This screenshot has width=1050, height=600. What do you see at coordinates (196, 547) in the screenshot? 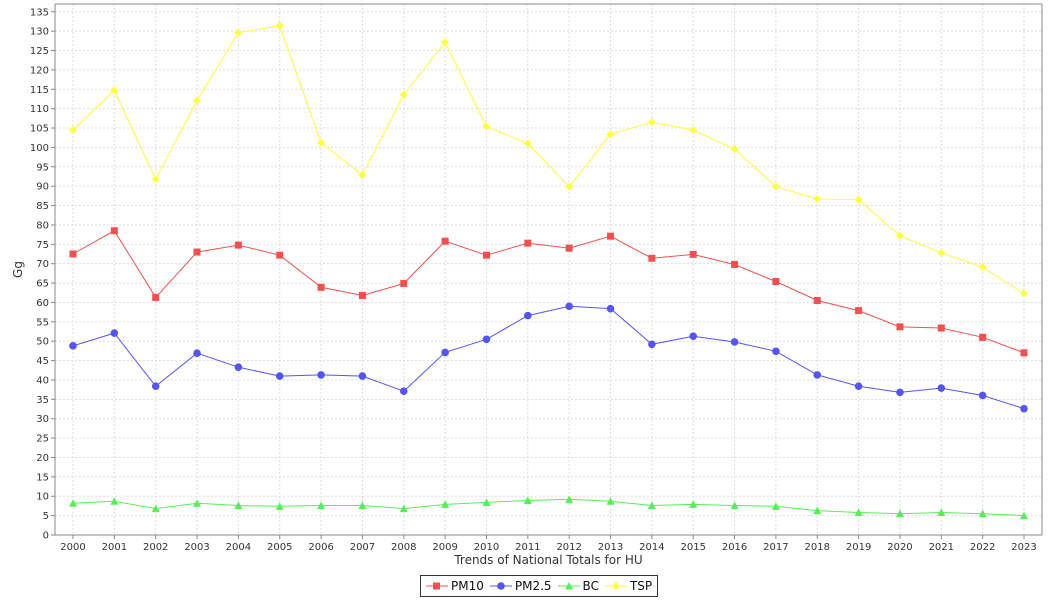
I see `x-tick-label: 2003` at bounding box center [196, 547].